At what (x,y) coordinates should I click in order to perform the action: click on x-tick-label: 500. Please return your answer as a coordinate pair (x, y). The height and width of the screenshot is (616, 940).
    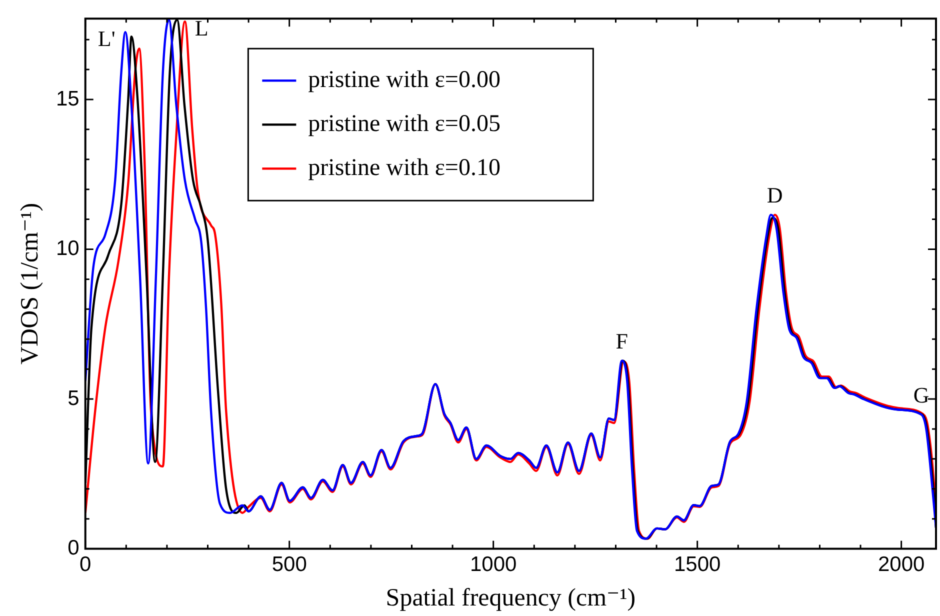
    Looking at the image, I should click on (289, 564).